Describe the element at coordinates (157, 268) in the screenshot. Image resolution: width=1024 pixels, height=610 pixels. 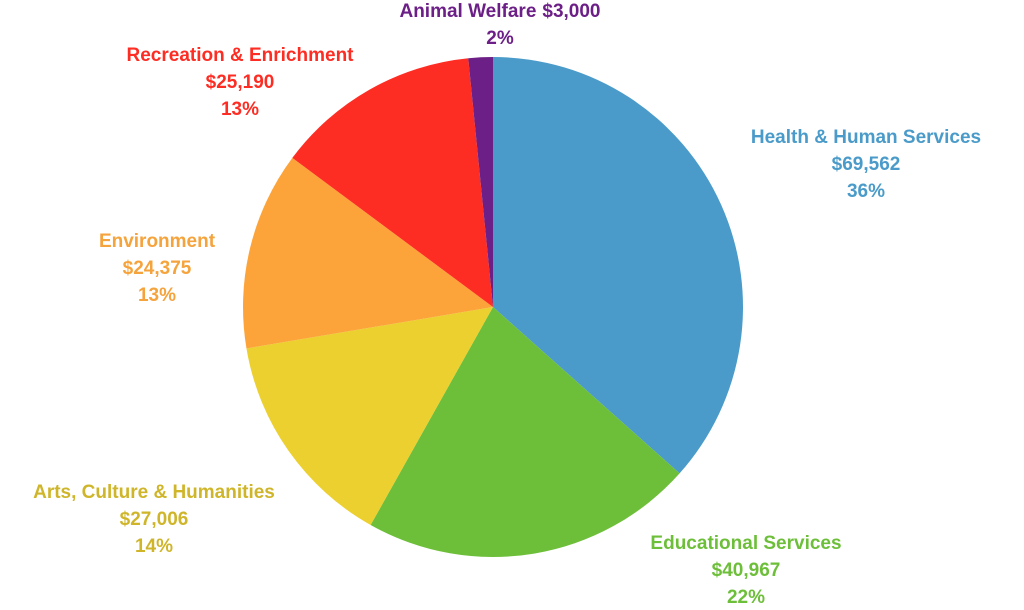
I see `value-label: $24,375` at that location.